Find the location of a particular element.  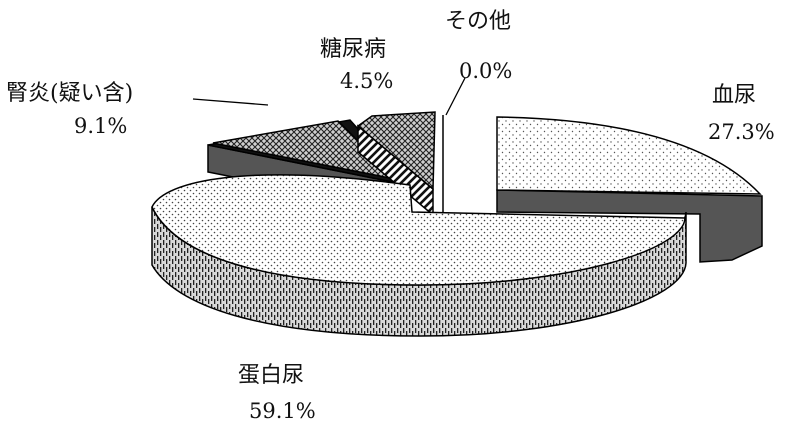

value-proteinuria: 59.1% is located at coordinates (282, 411).